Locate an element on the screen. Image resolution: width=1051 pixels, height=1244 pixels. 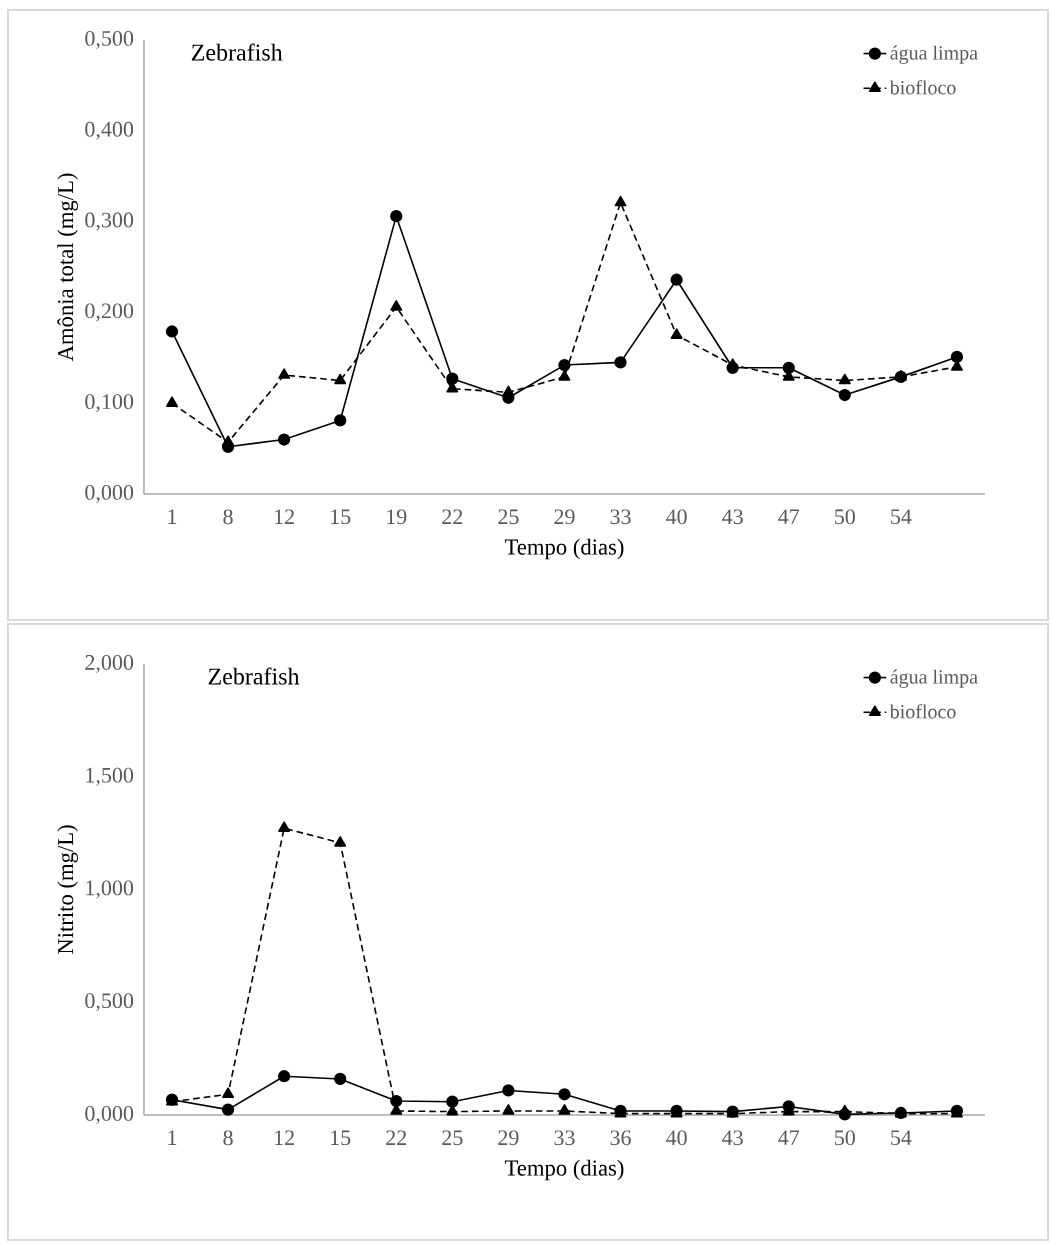
y-tick-label: 1,500 is located at coordinates (110, 776).